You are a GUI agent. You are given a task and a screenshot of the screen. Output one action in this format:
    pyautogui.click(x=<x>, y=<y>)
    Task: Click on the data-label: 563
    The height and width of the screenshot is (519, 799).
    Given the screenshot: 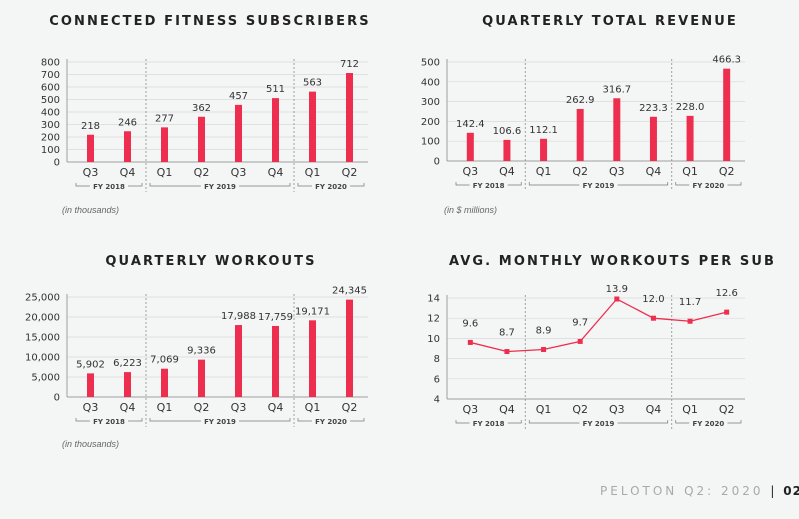 What is the action you would take?
    pyautogui.click(x=312, y=83)
    